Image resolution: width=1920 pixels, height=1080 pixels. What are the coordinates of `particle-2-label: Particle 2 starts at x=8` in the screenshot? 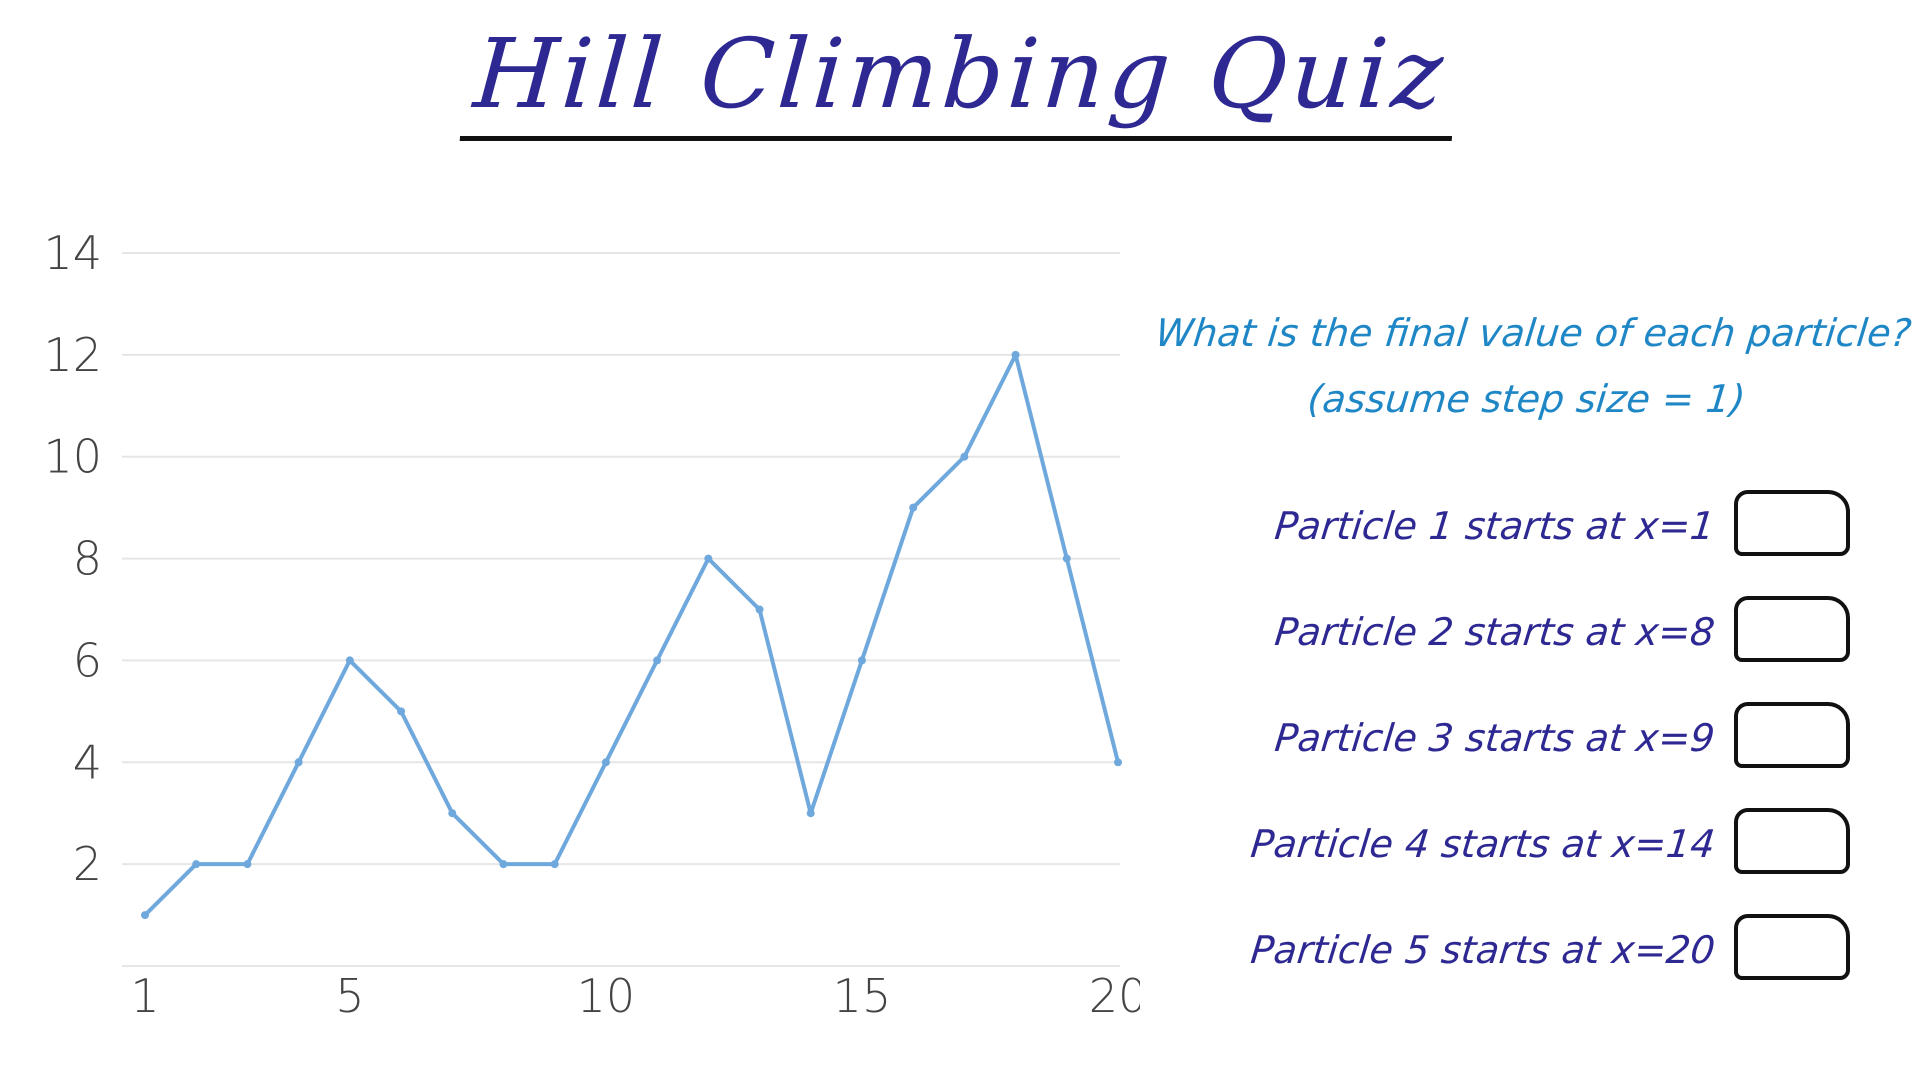 It's located at (1495, 632).